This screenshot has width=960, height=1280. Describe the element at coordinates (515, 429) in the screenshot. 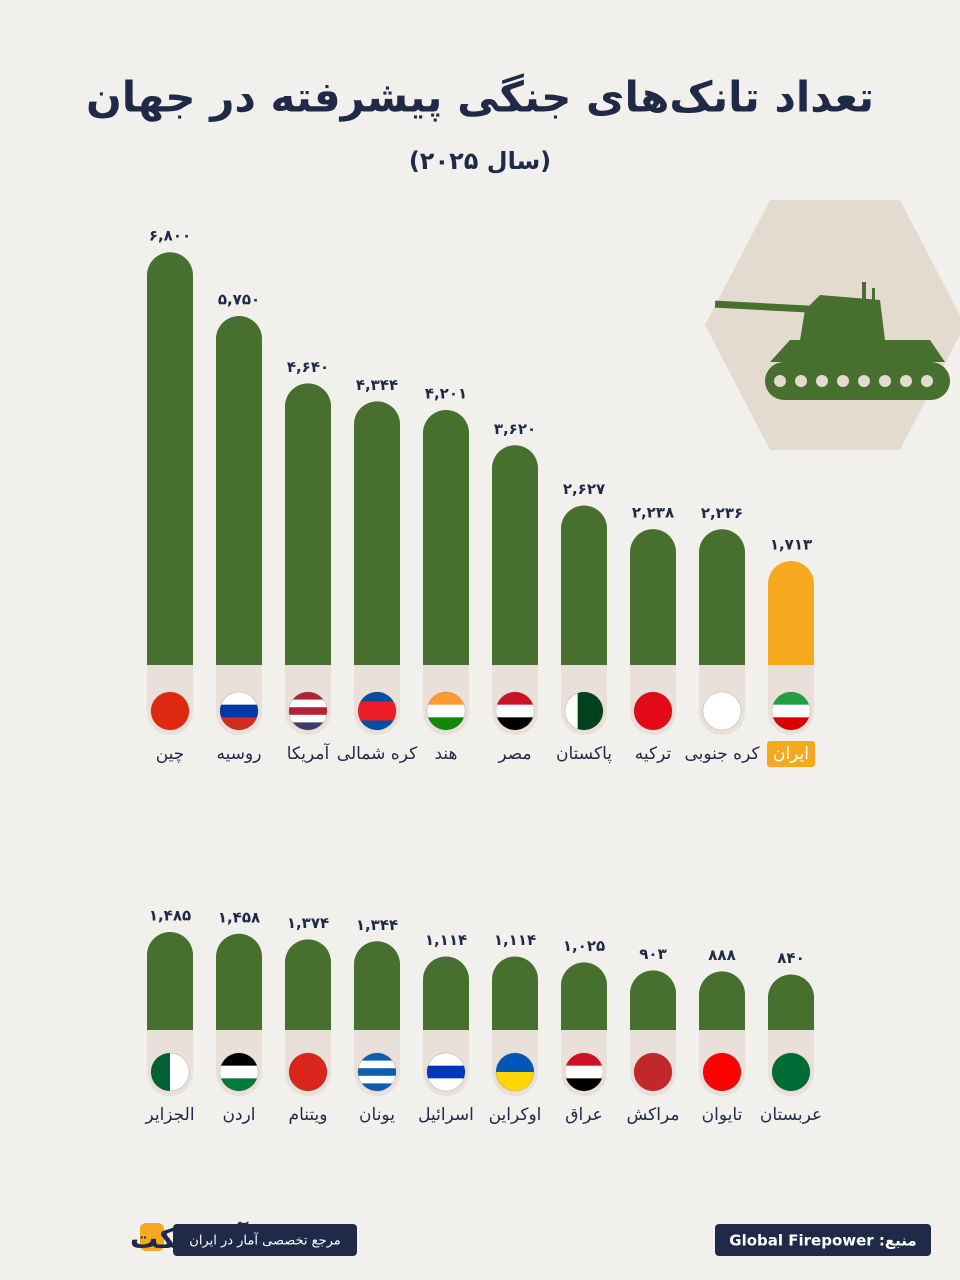

I see `value-label: ۳,۶۲۰` at that location.